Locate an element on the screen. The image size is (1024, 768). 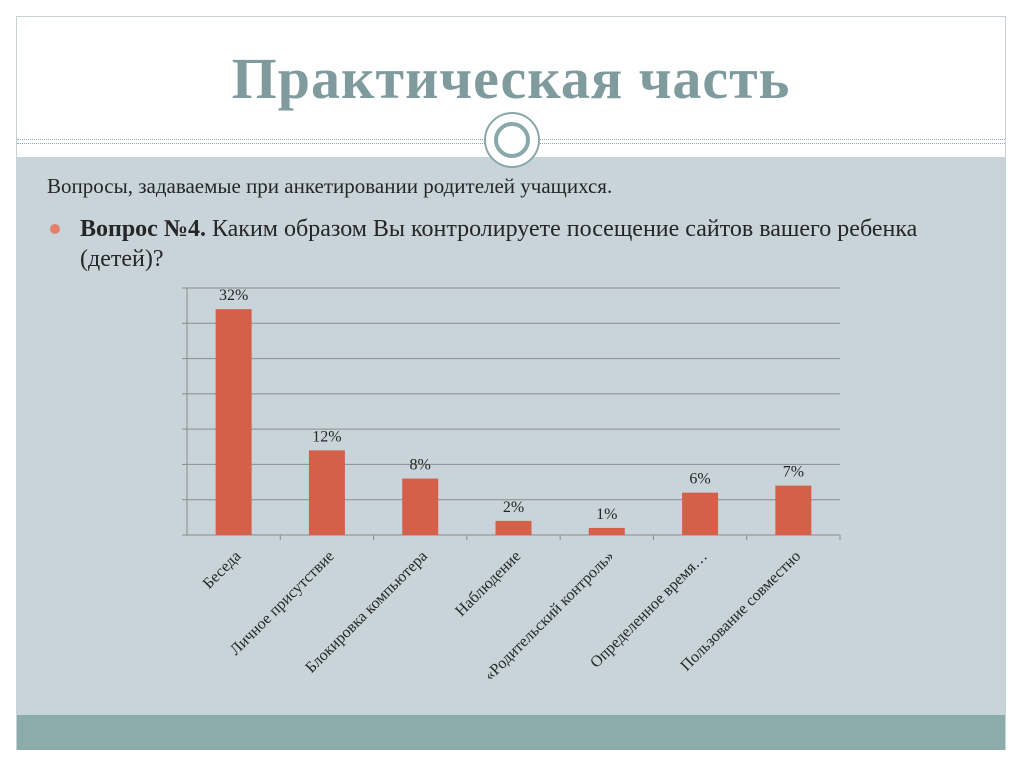
data-label: 2% is located at coordinates (513, 507).